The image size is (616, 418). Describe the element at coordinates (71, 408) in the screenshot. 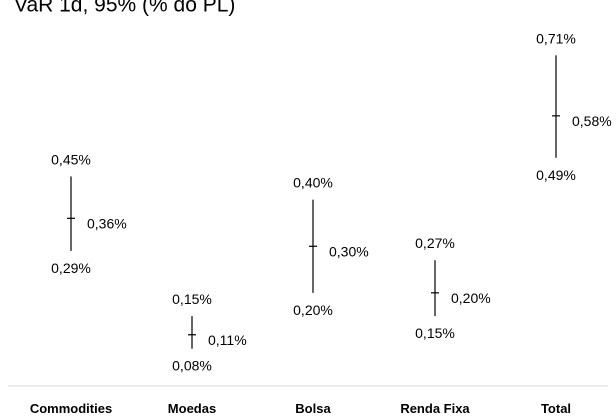

I see `category-label-commodities: Commodities` at that location.